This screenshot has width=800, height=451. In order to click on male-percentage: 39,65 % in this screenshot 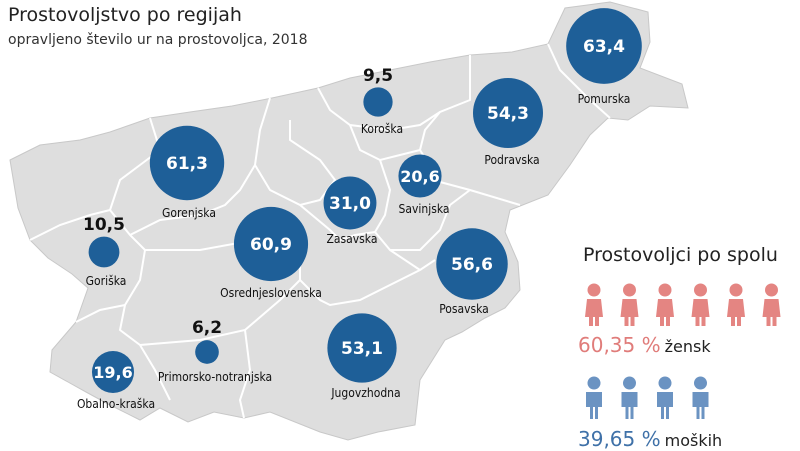, I will do `click(619, 439)`.